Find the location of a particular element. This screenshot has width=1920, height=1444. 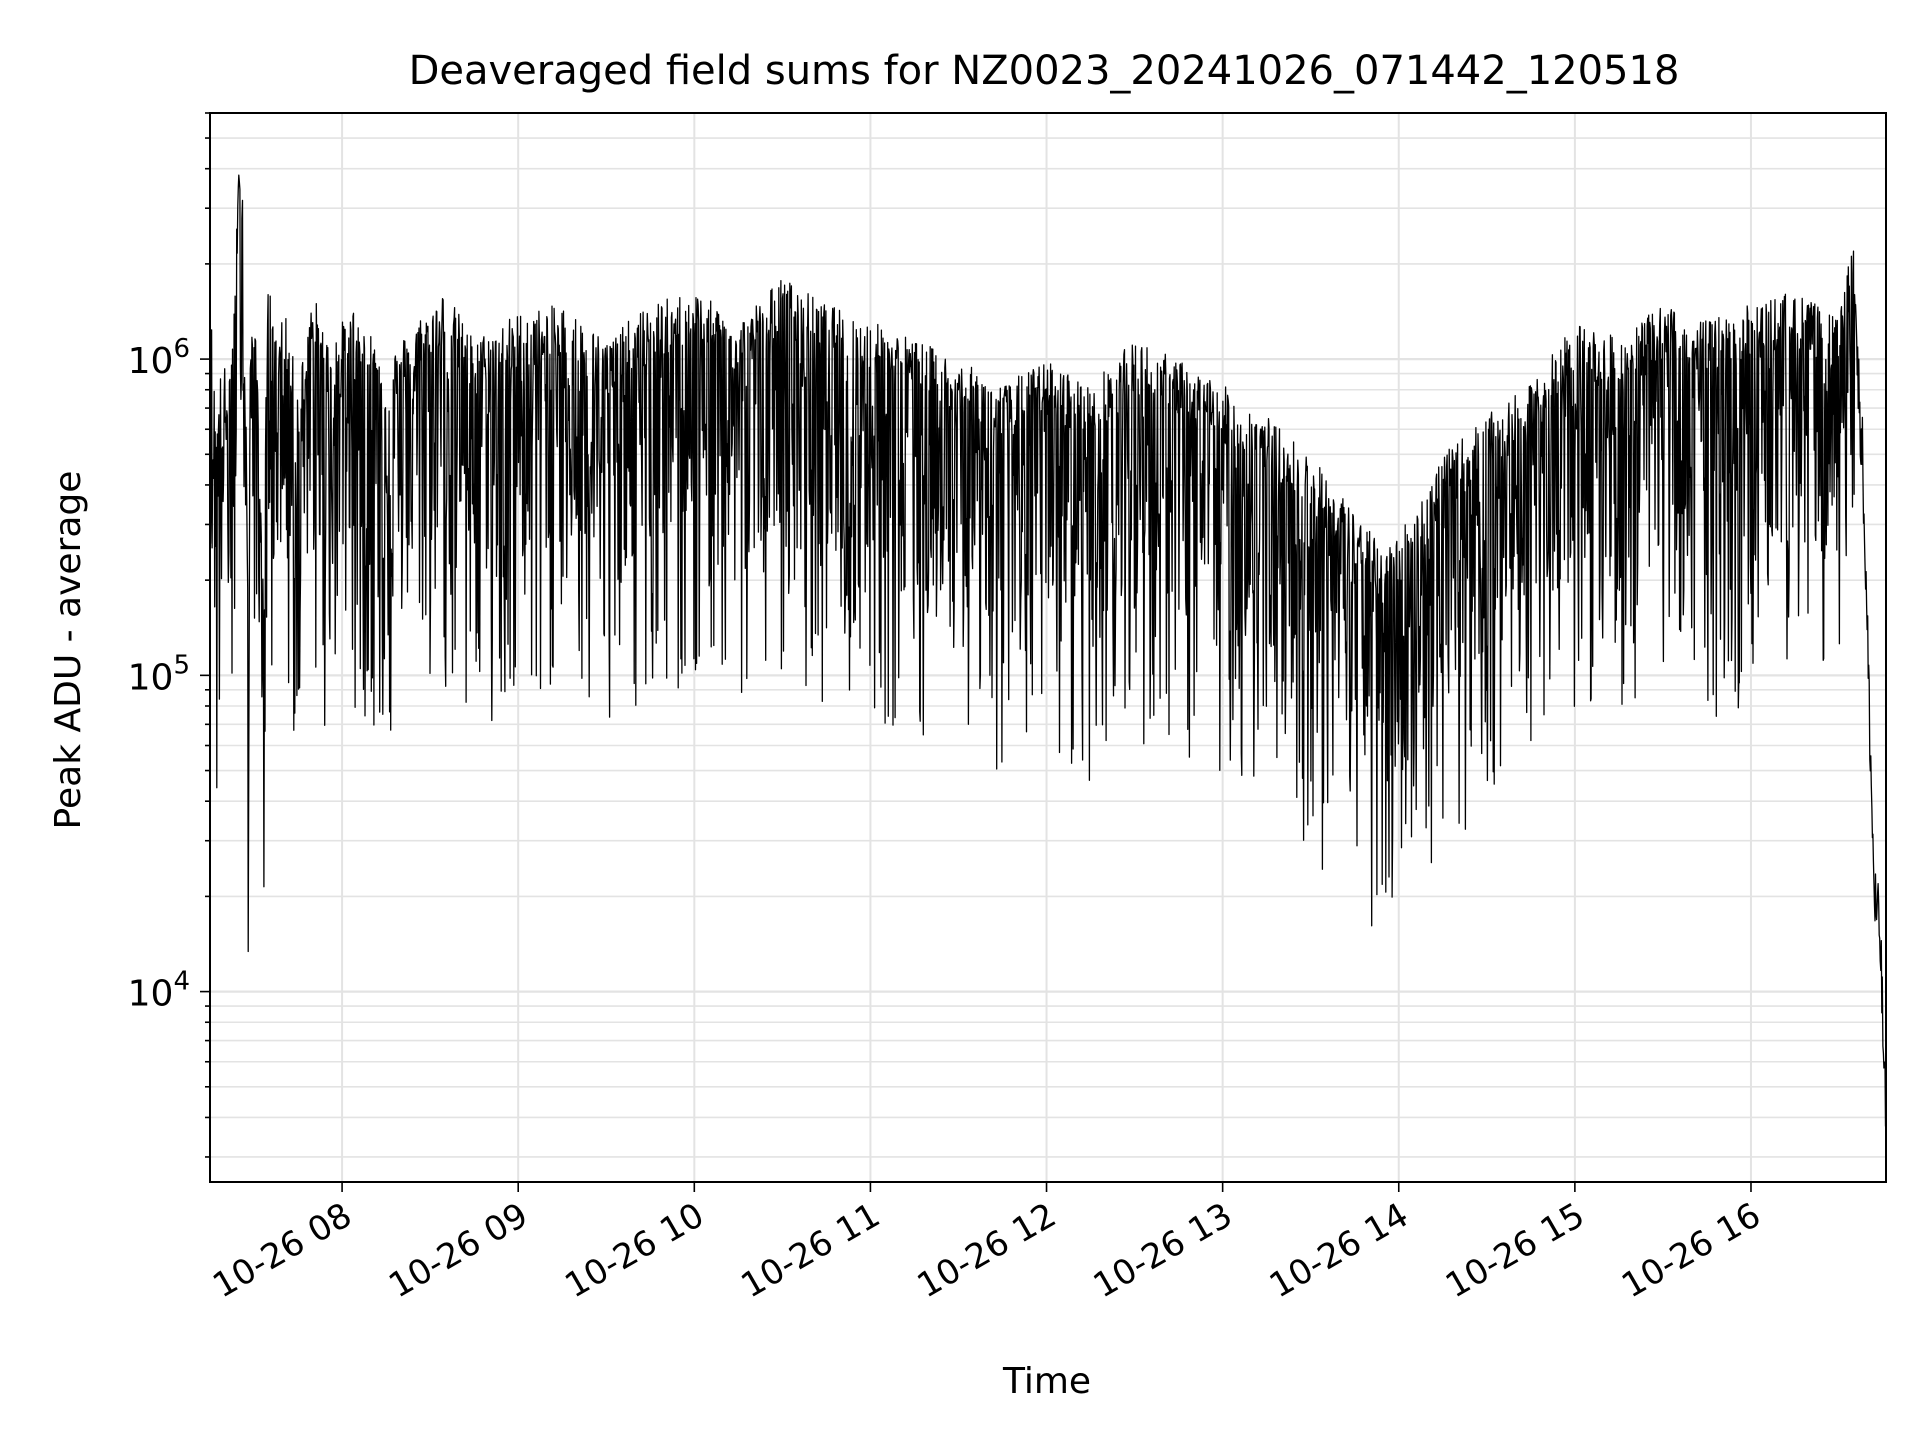

y-tick-label: 10⁶ is located at coordinates (159, 358).